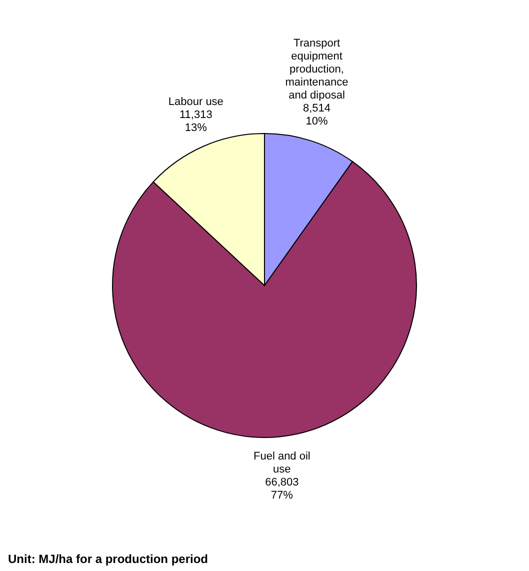  What do you see at coordinates (317, 115) in the screenshot?
I see `data-label: 8,514 10%` at bounding box center [317, 115].